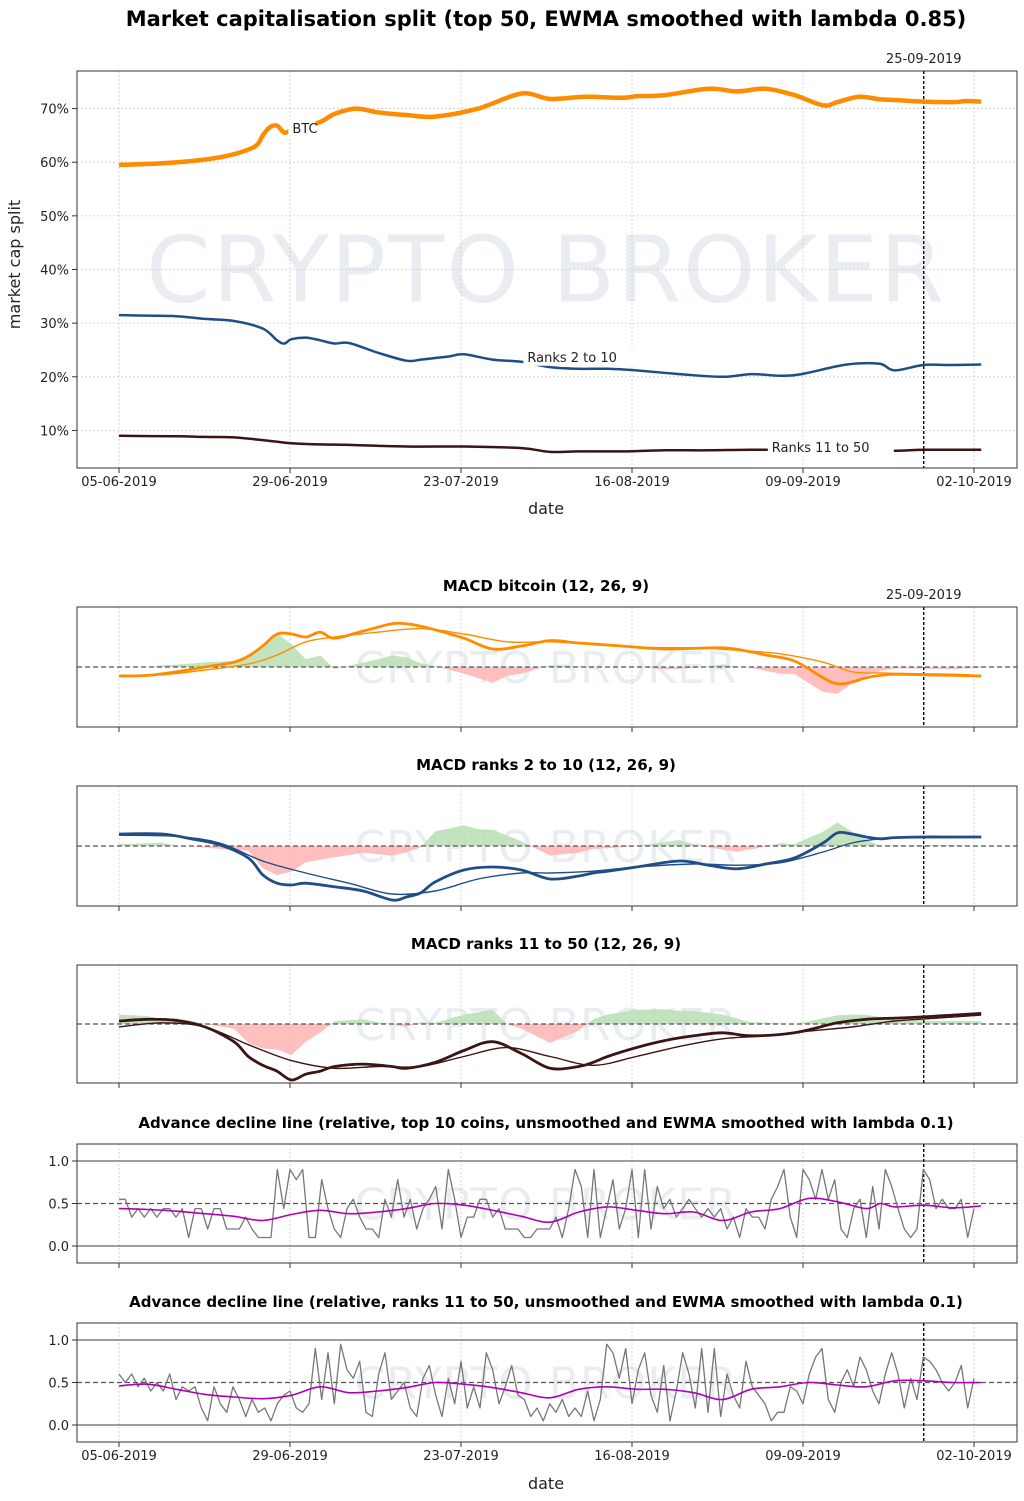  What do you see at coordinates (924, 595) in the screenshot?
I see `macd_btc-date-marker-label: 25-09-2019` at bounding box center [924, 595].